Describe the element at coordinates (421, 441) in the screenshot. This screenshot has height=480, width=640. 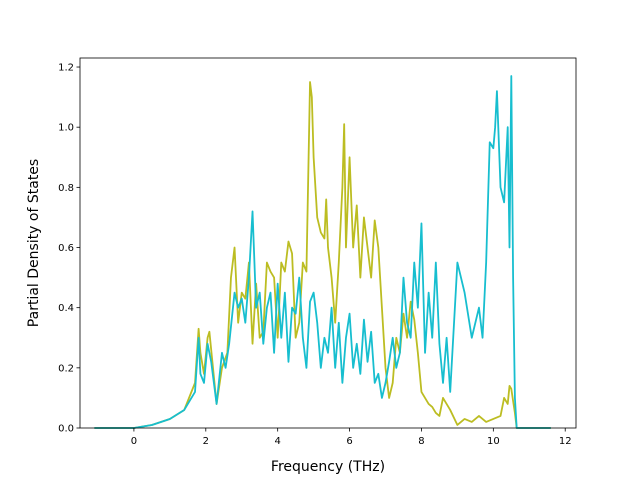
I see `x-tick-label: 8` at that location.